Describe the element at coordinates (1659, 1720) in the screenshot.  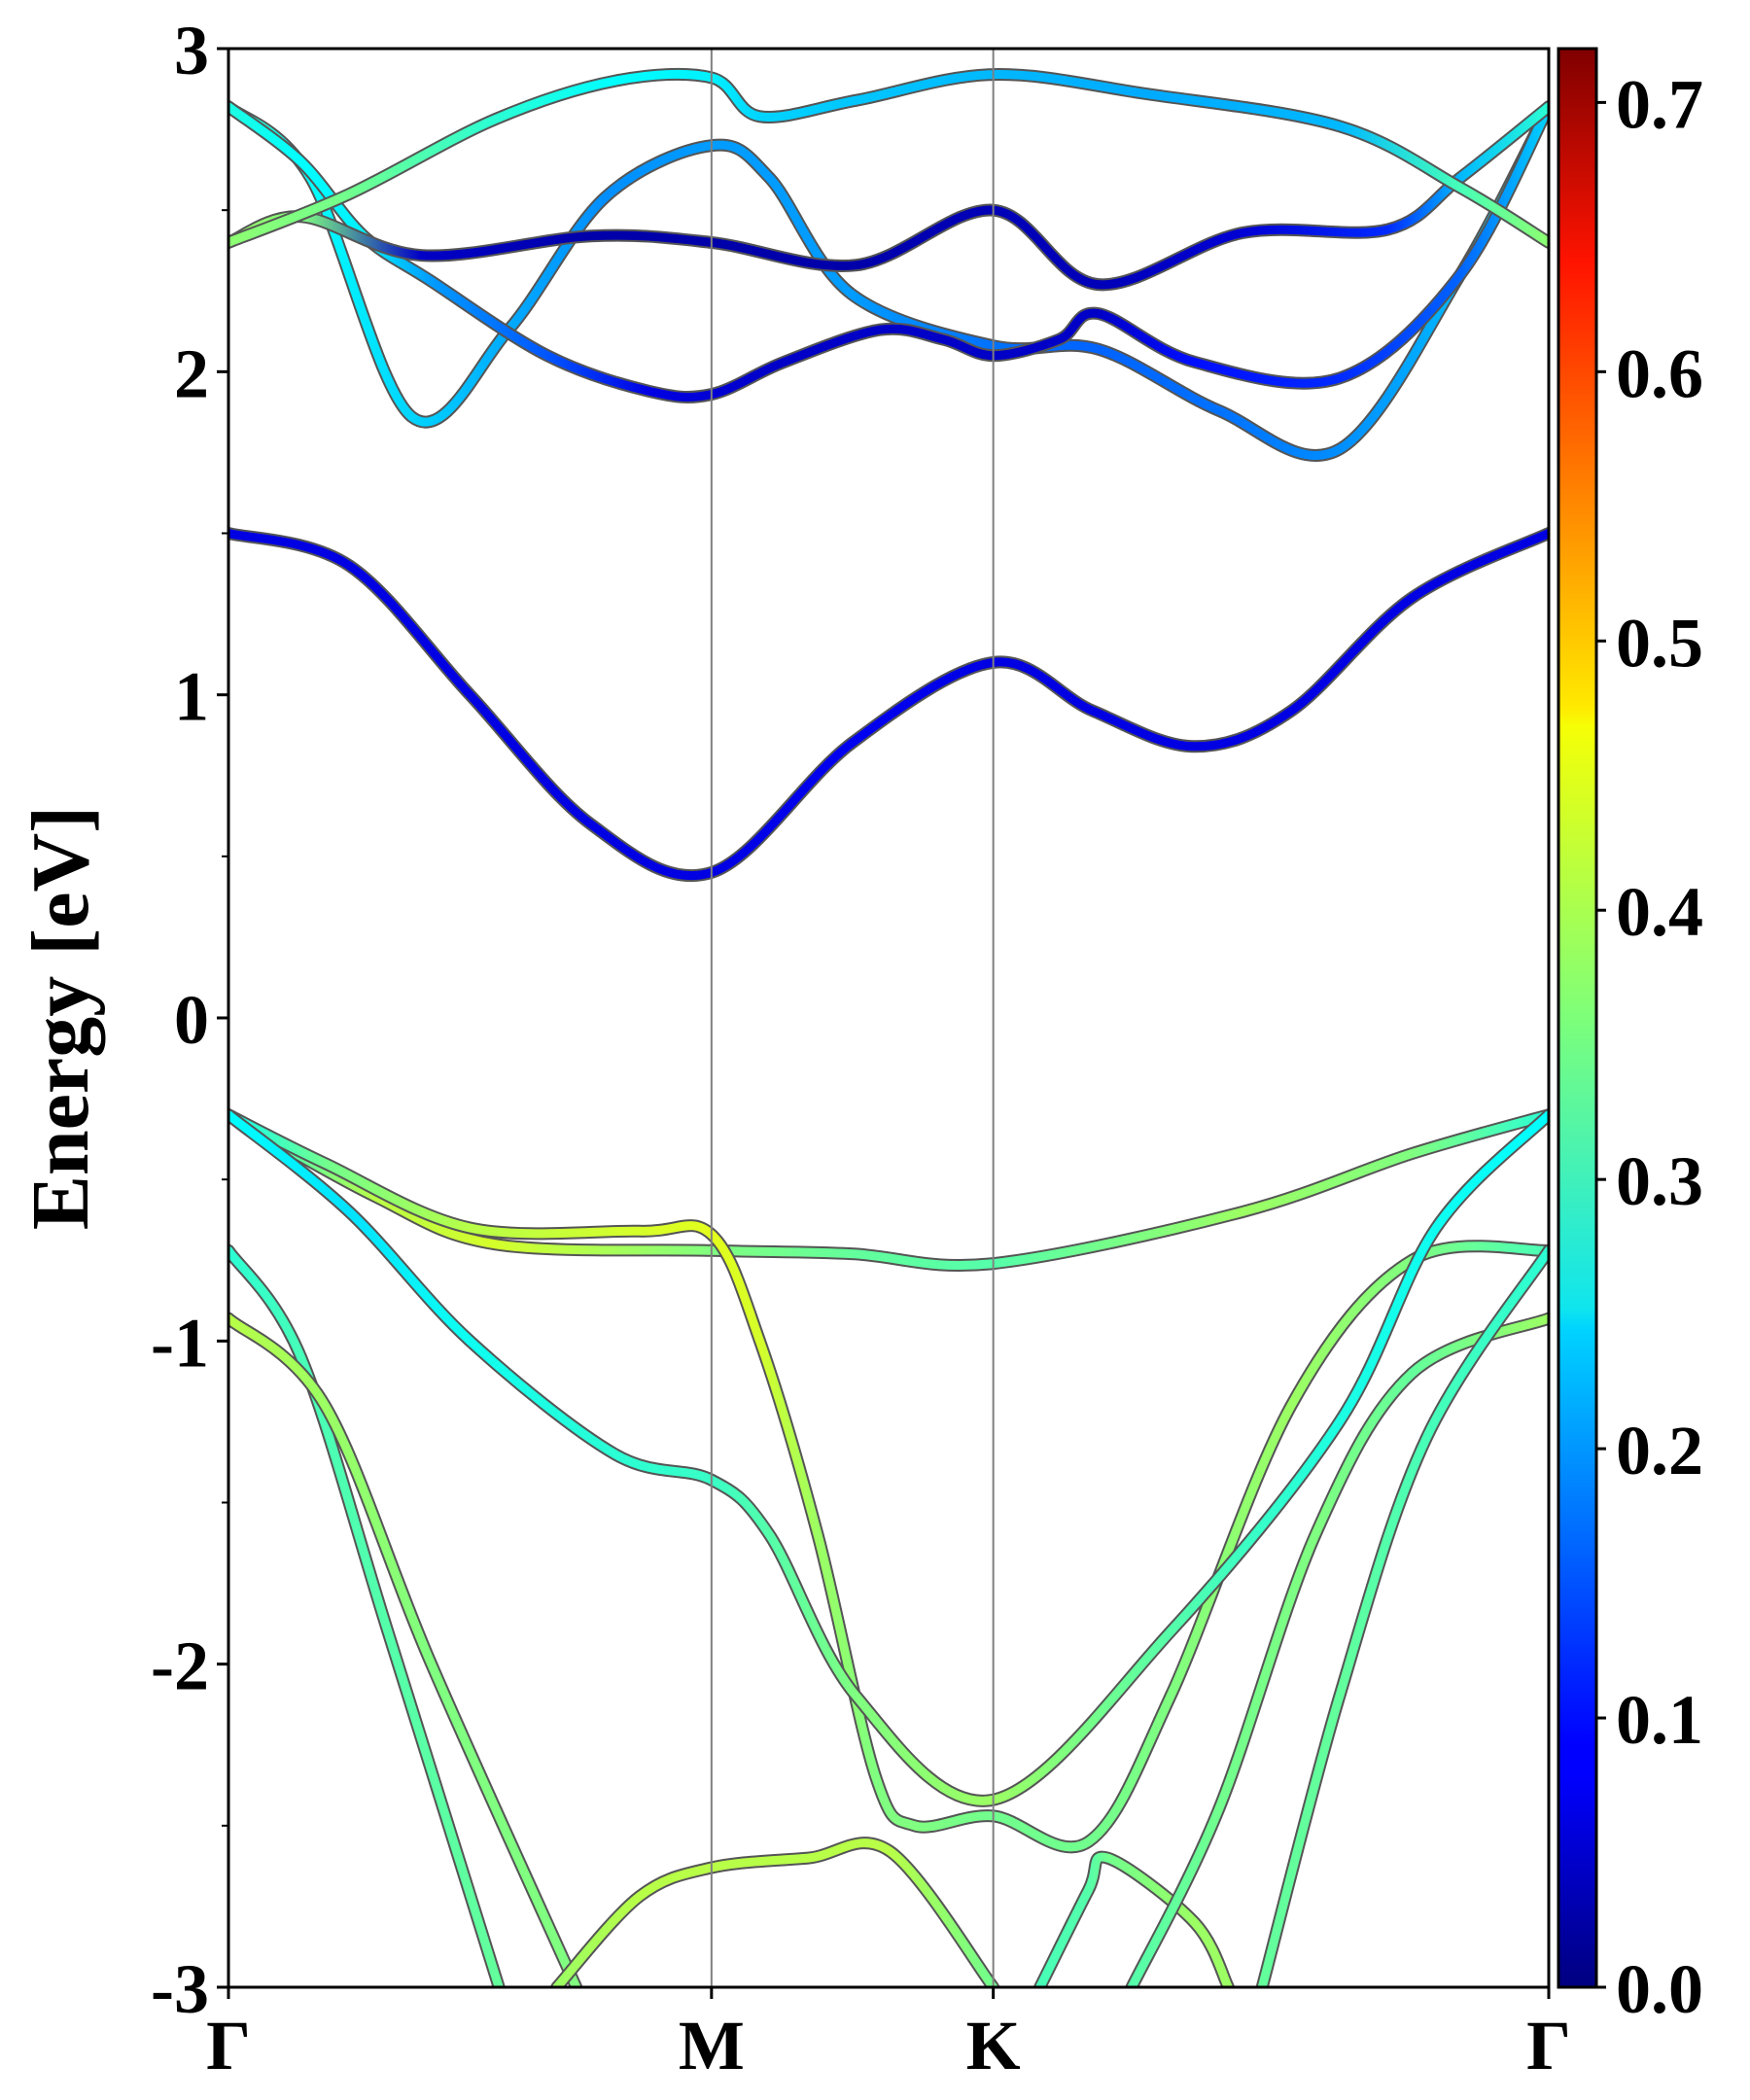
I see `colorbar-tick-label: 0.1` at that location.